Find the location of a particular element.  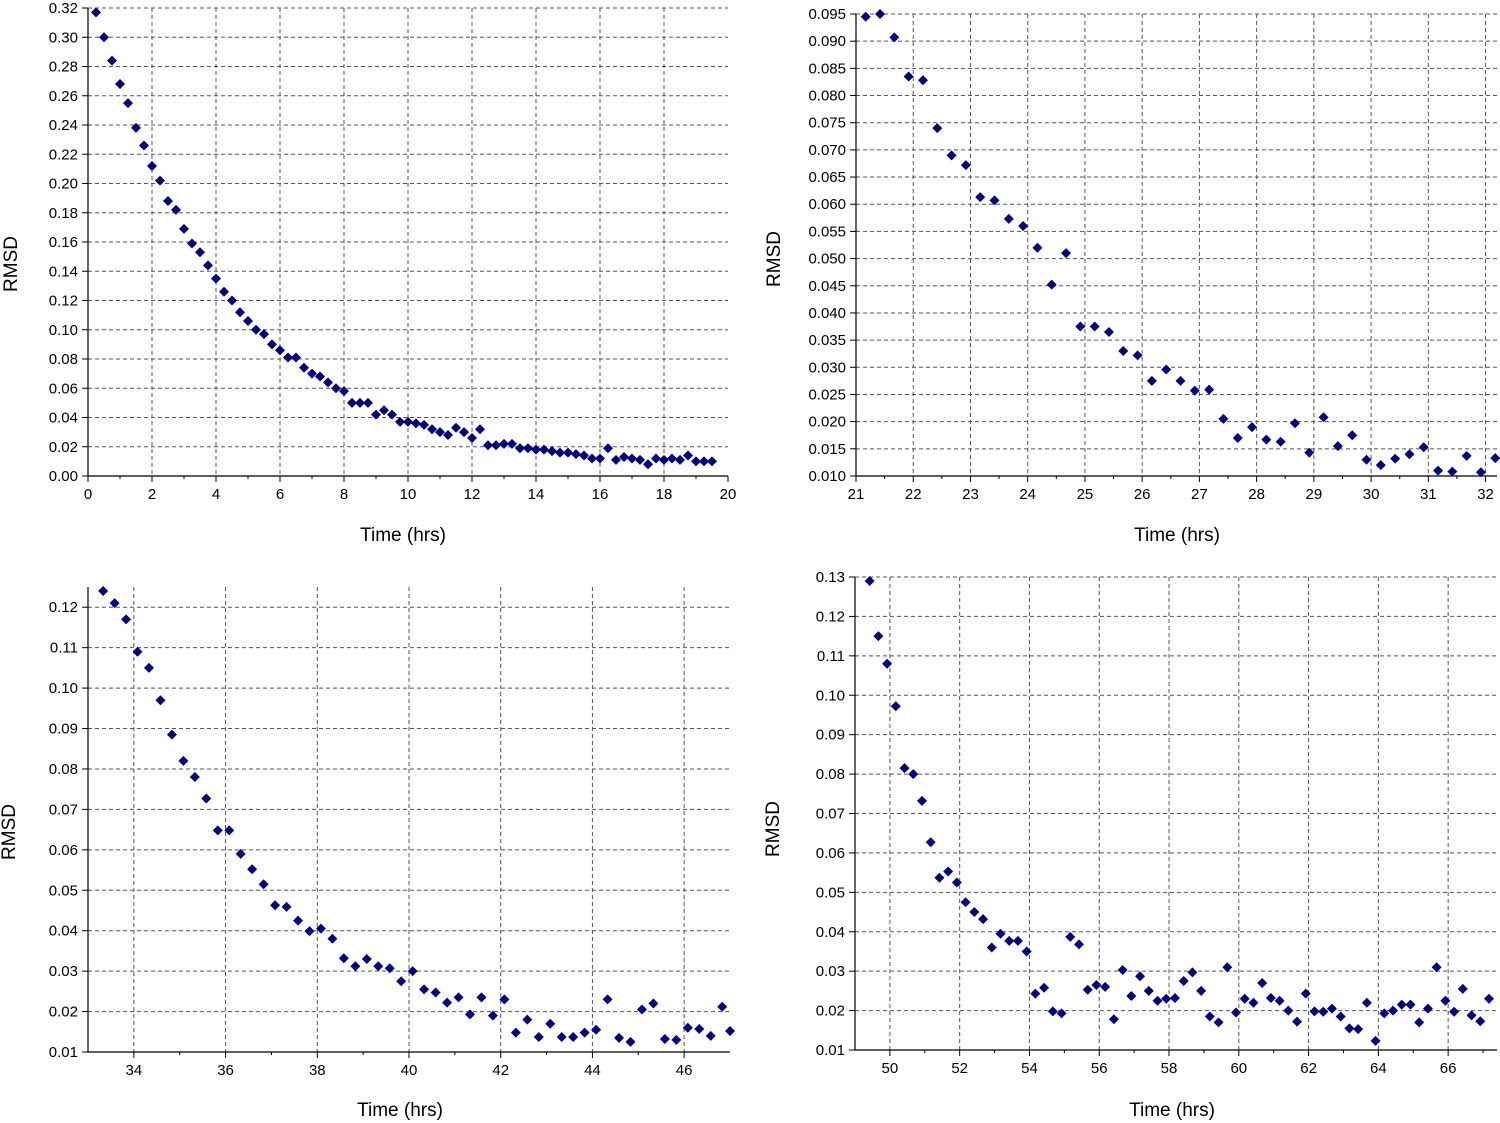

y-tick-label: 0.05 is located at coordinates (63, 890).